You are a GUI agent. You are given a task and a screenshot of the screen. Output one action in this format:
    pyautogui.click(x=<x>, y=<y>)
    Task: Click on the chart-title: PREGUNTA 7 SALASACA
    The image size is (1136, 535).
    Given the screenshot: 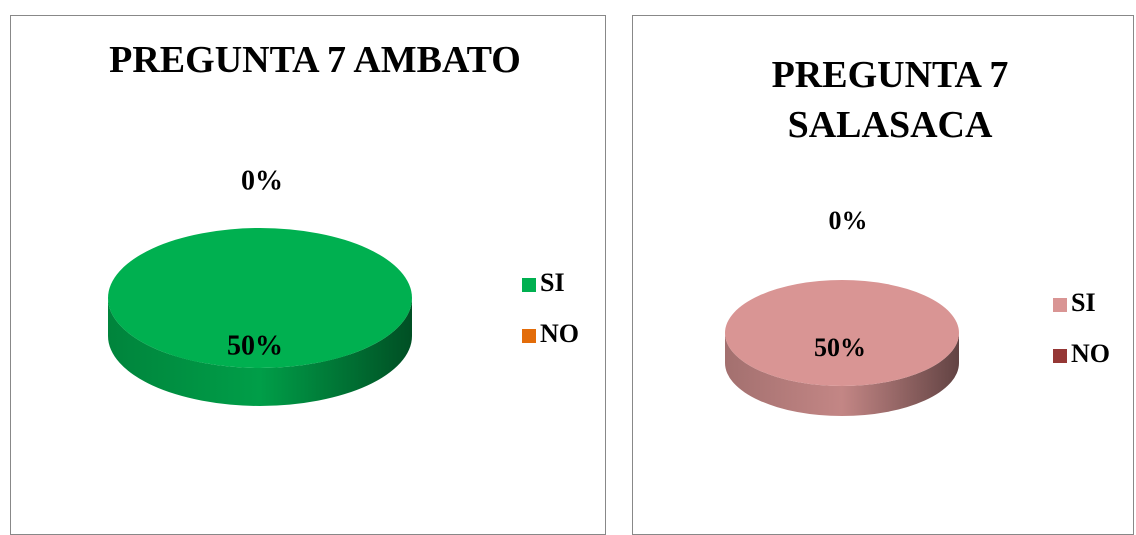 What is the action you would take?
    pyautogui.click(x=890, y=100)
    